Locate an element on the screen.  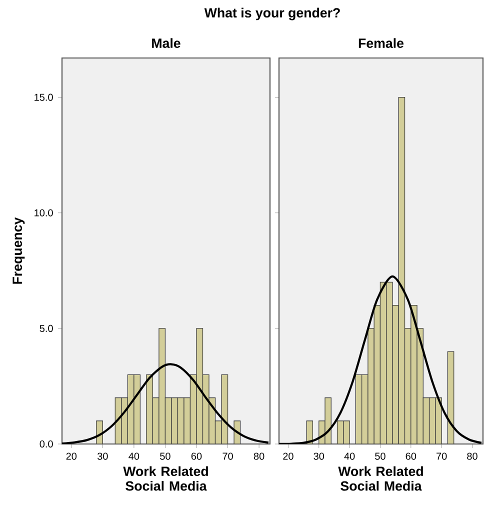
y-tick-label: 5.0 is located at coordinates (46, 328).